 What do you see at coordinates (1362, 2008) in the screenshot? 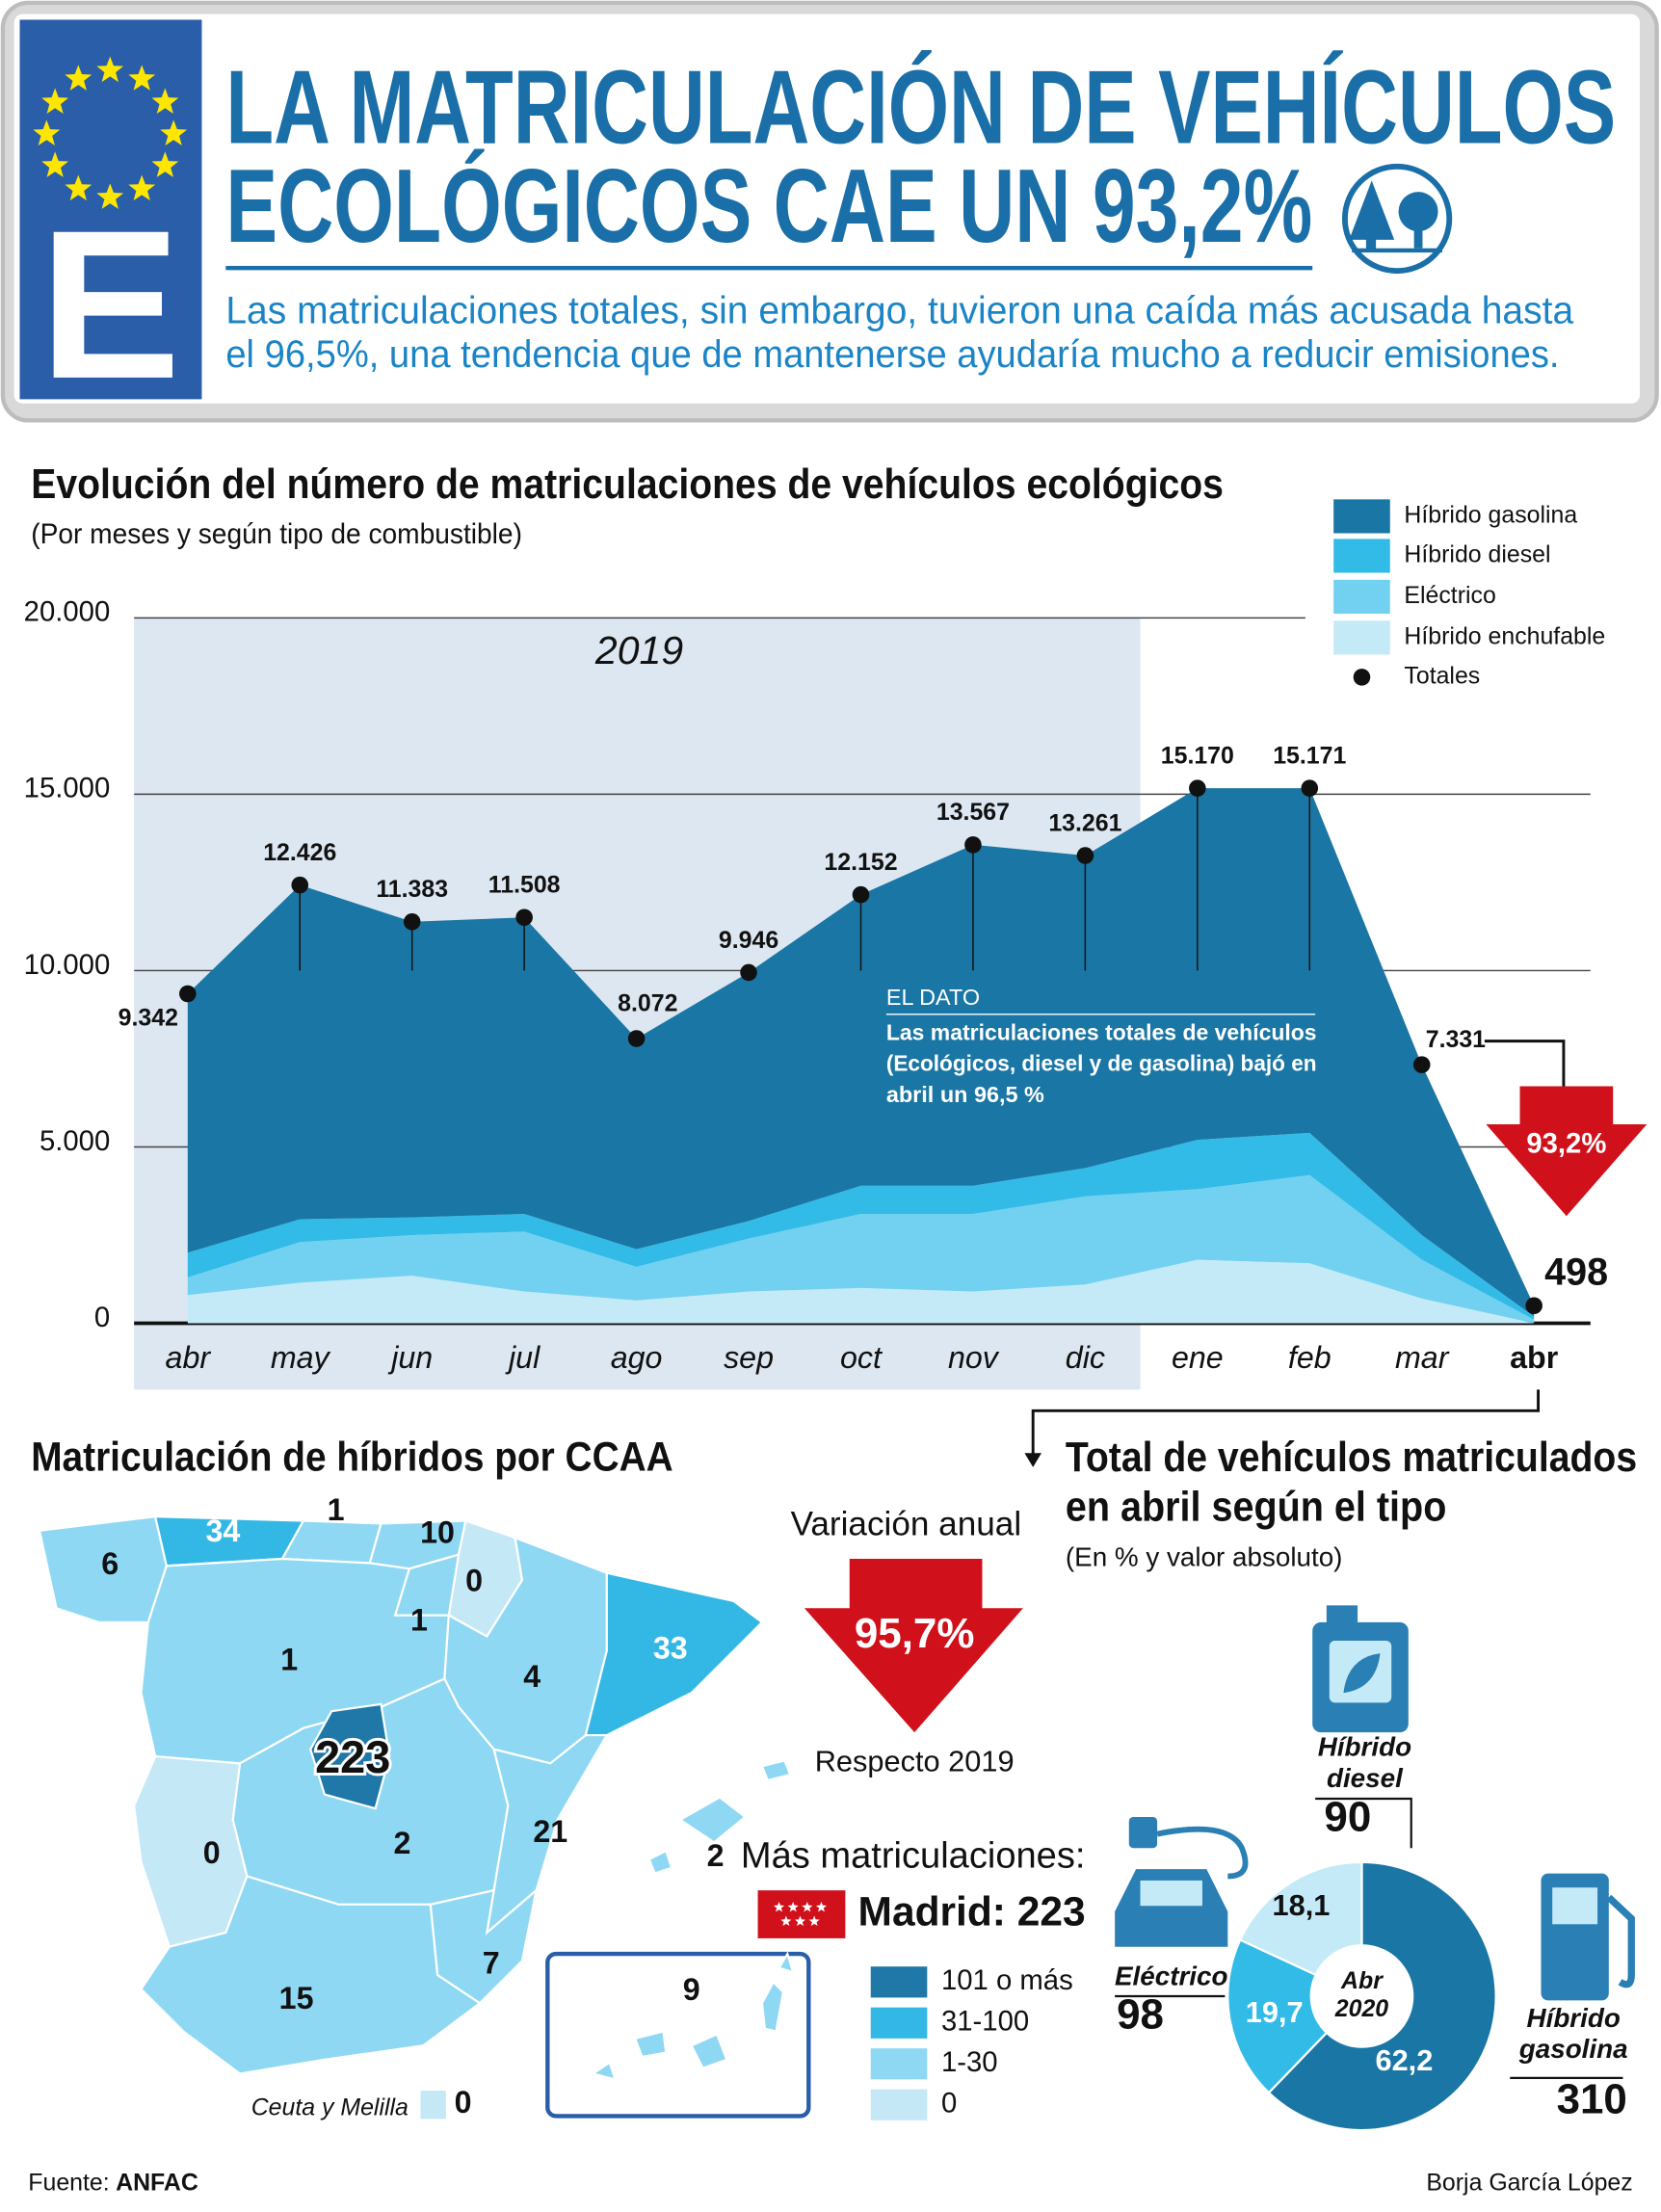
I see `donut-center: 2020` at bounding box center [1362, 2008].